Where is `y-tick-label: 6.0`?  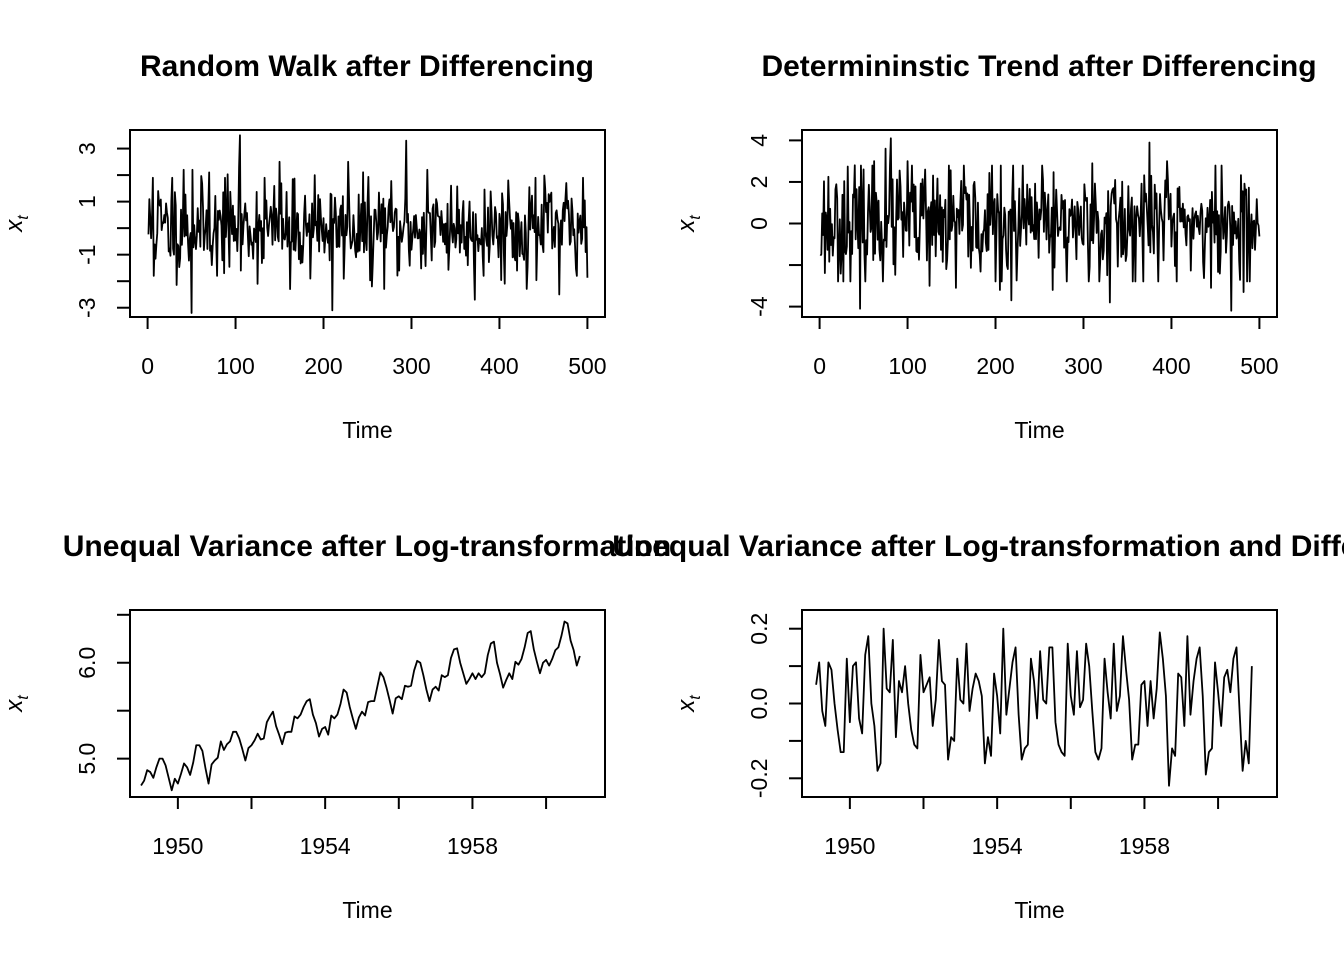
y-tick-label: 6.0 is located at coordinates (87, 663).